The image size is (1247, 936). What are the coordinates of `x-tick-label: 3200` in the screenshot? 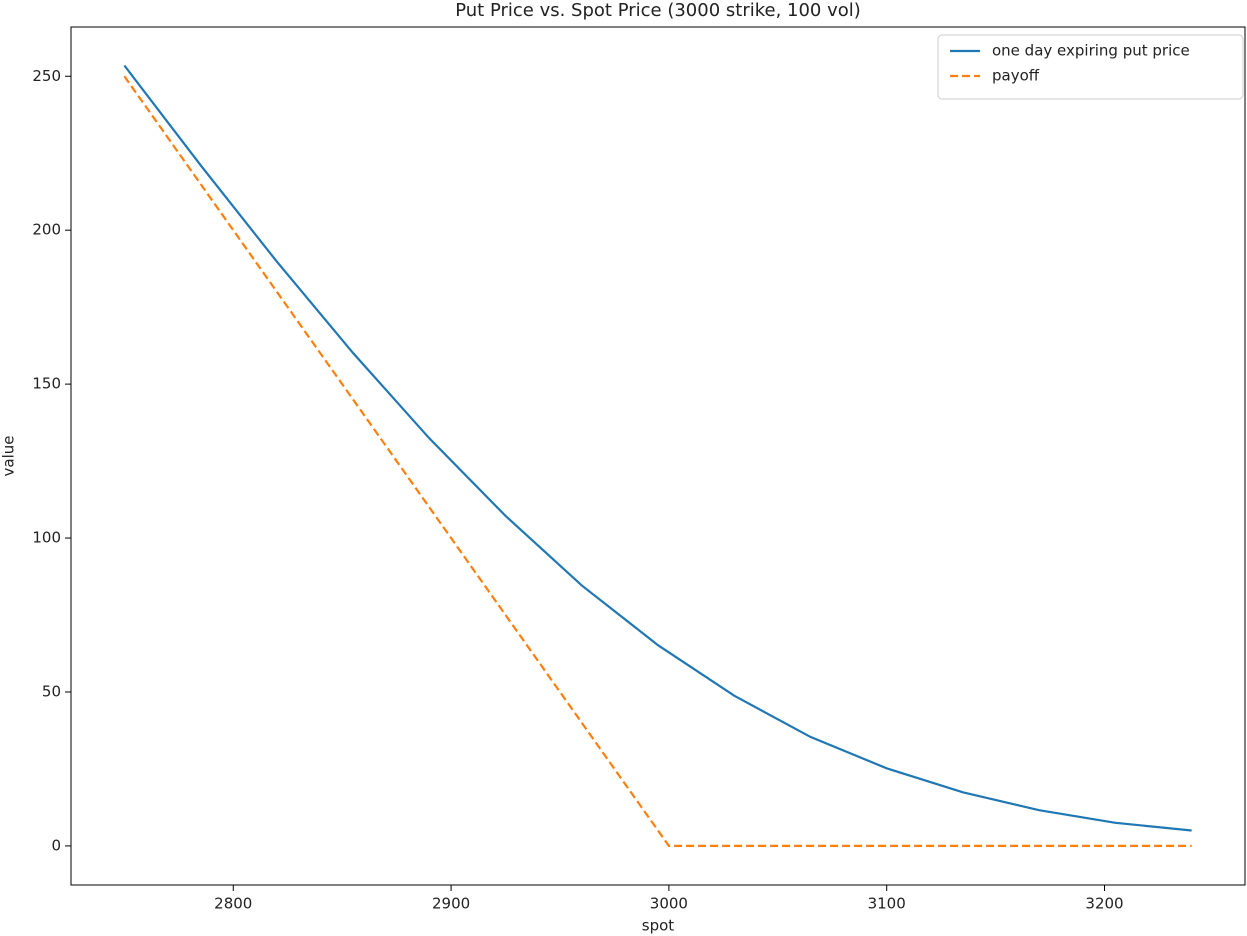 It's located at (1104, 904).